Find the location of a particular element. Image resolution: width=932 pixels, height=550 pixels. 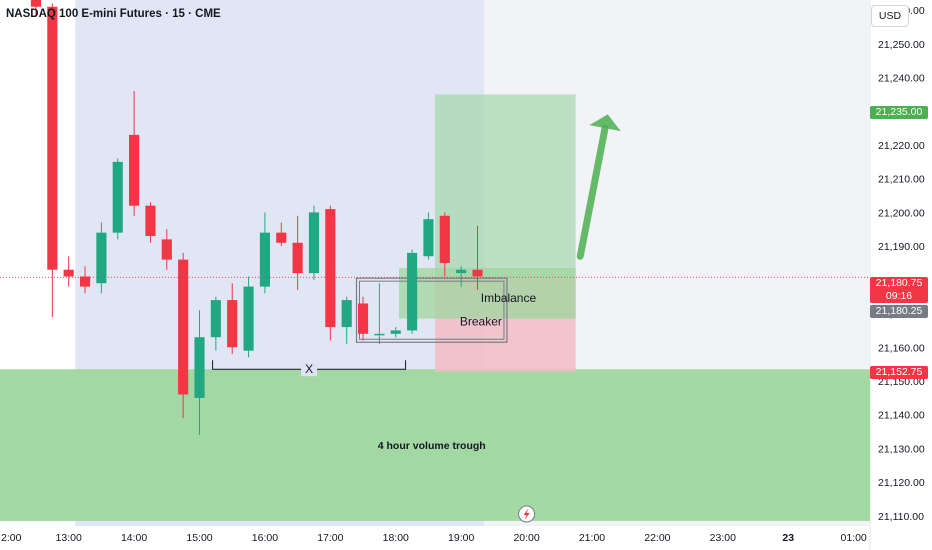

price-axis-panel is located at coordinates (901, 275).